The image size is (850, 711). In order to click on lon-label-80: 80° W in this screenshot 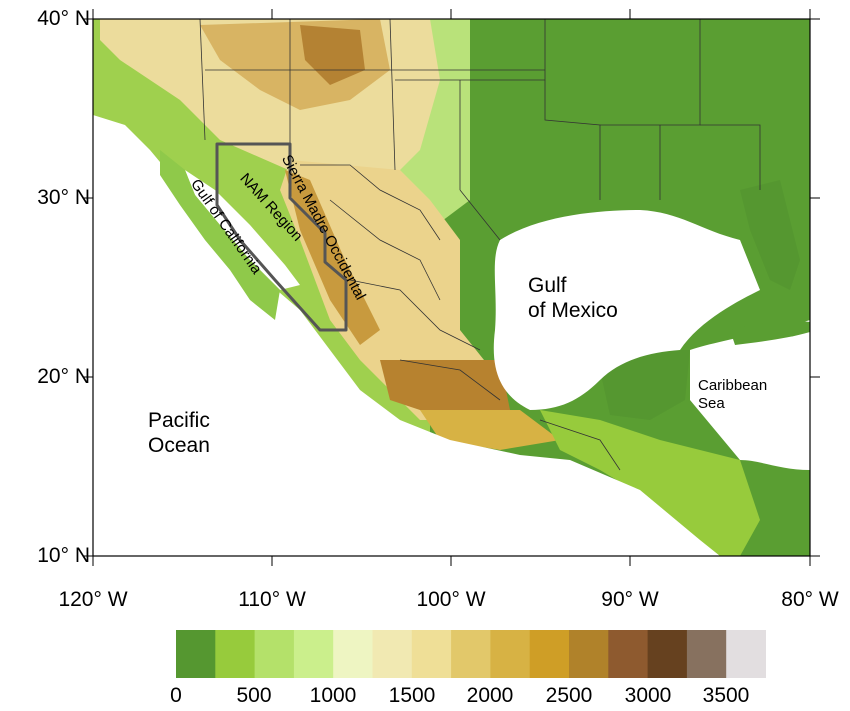, I will do `click(810, 599)`.